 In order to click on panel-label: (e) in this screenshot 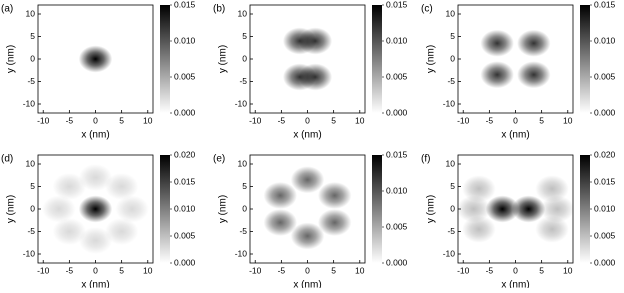, I will do `click(219, 159)`.